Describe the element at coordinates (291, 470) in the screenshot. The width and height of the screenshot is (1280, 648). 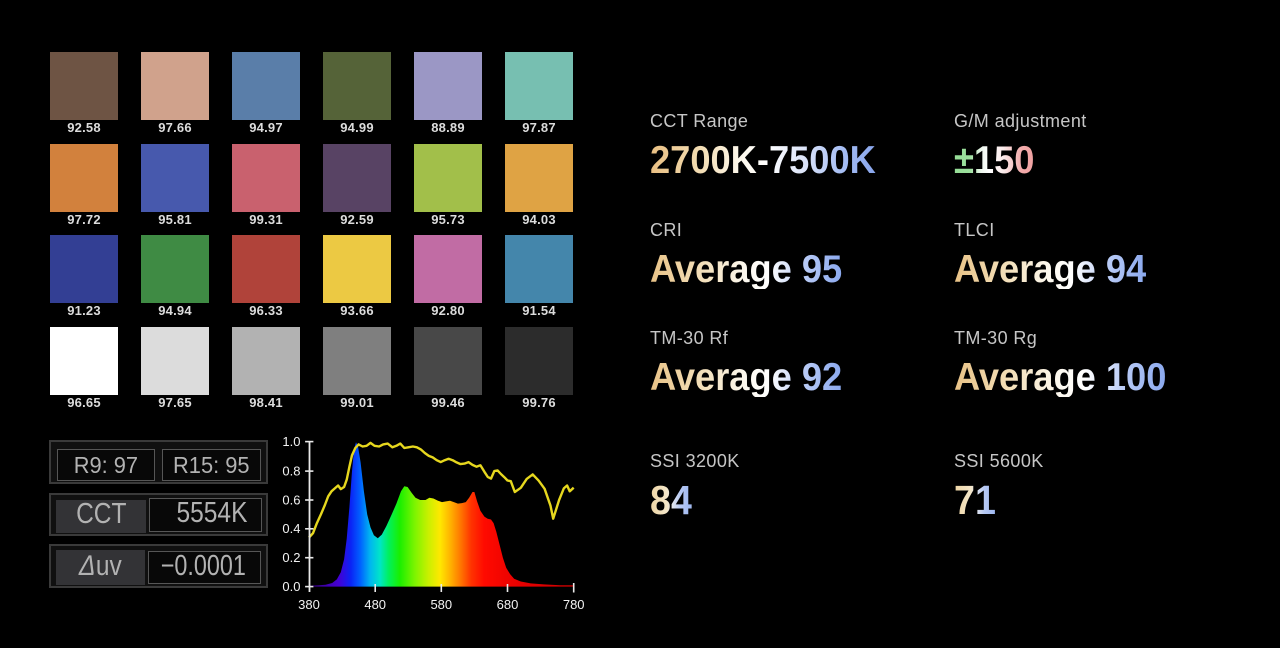
I see `svg-text: 0.8` at that location.